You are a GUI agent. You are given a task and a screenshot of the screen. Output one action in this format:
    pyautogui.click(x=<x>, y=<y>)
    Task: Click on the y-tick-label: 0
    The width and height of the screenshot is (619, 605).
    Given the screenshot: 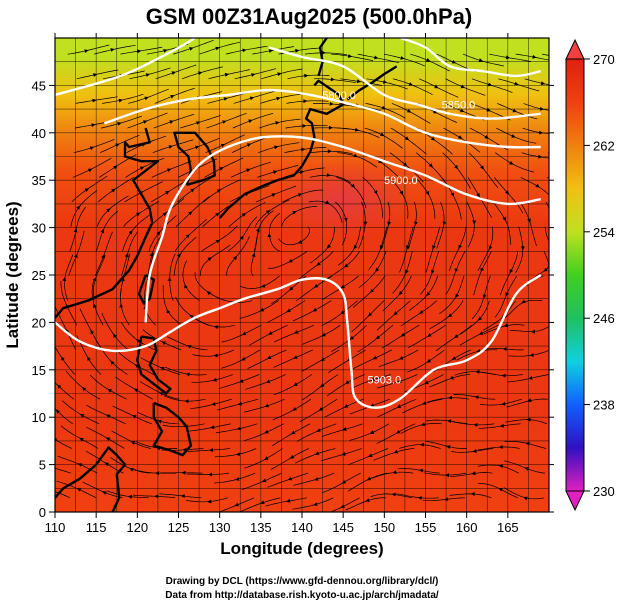 What is the action you would take?
    pyautogui.click(x=42, y=512)
    